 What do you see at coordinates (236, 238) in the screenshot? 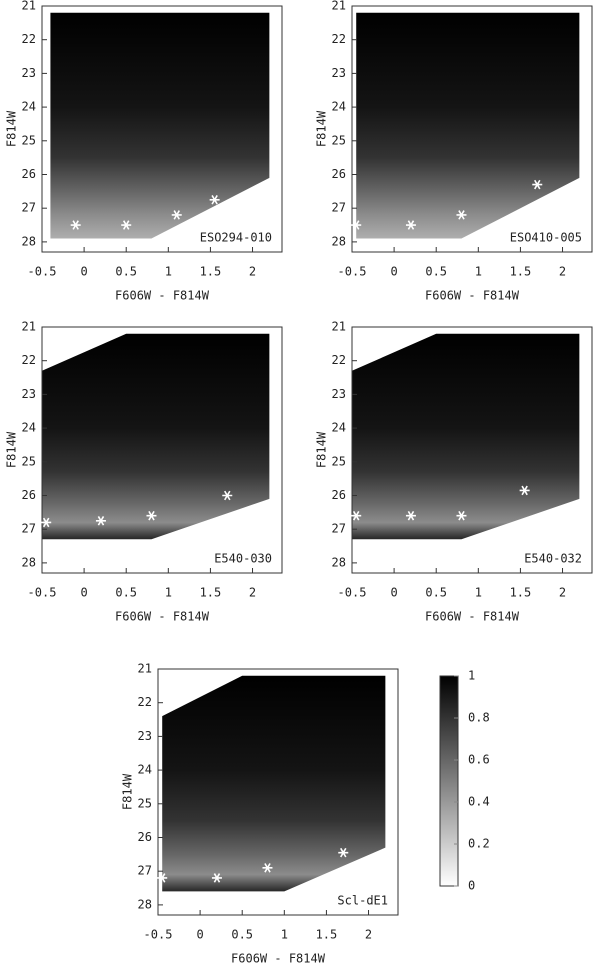
I see `panel-label: ESO294-010` at bounding box center [236, 238].